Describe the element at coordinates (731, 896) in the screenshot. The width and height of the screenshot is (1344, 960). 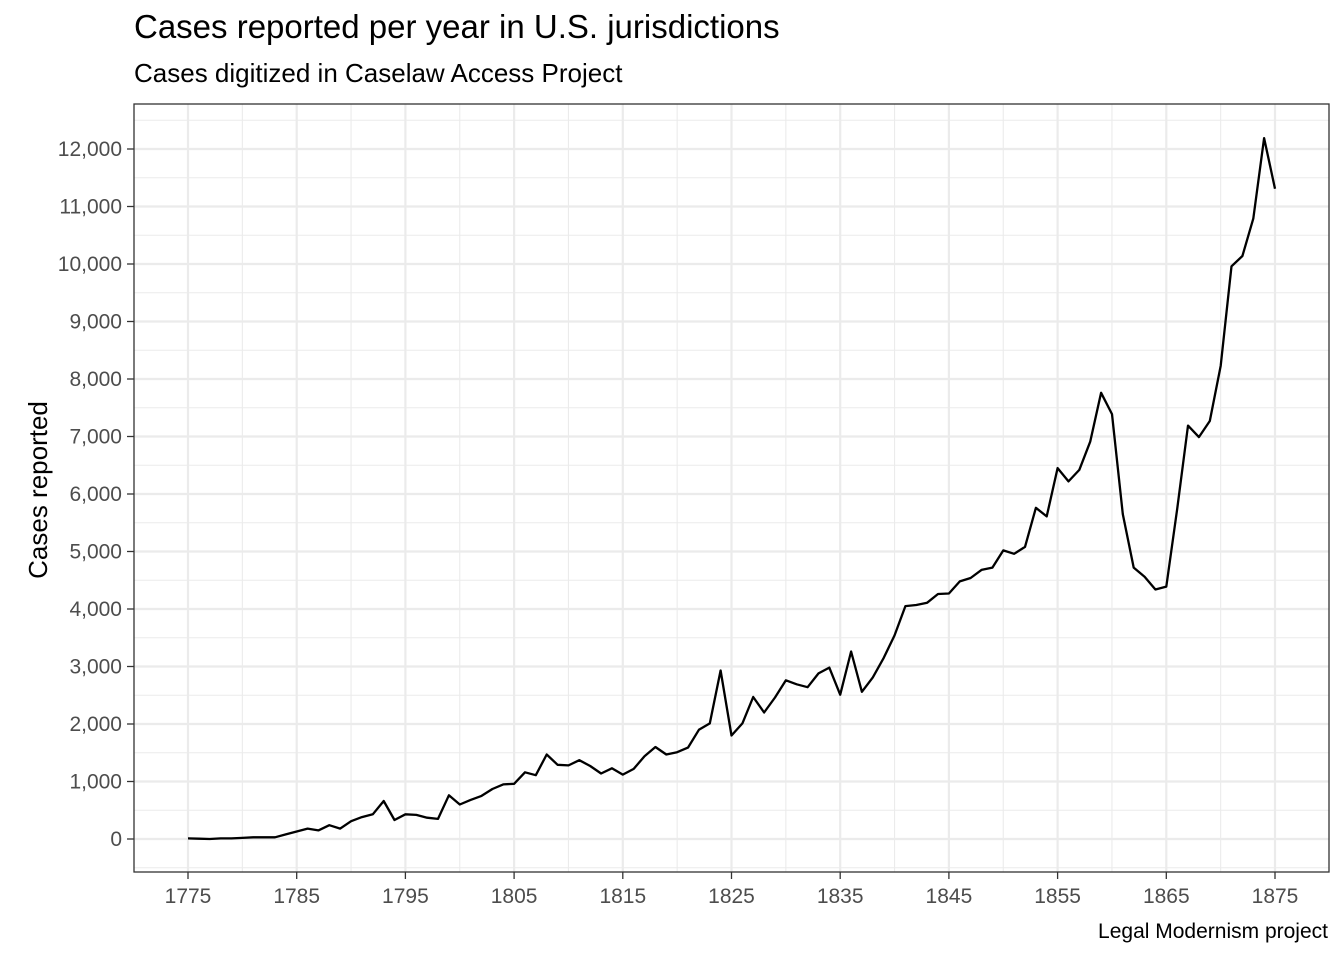
I see `x-tick-label: 1825` at that location.